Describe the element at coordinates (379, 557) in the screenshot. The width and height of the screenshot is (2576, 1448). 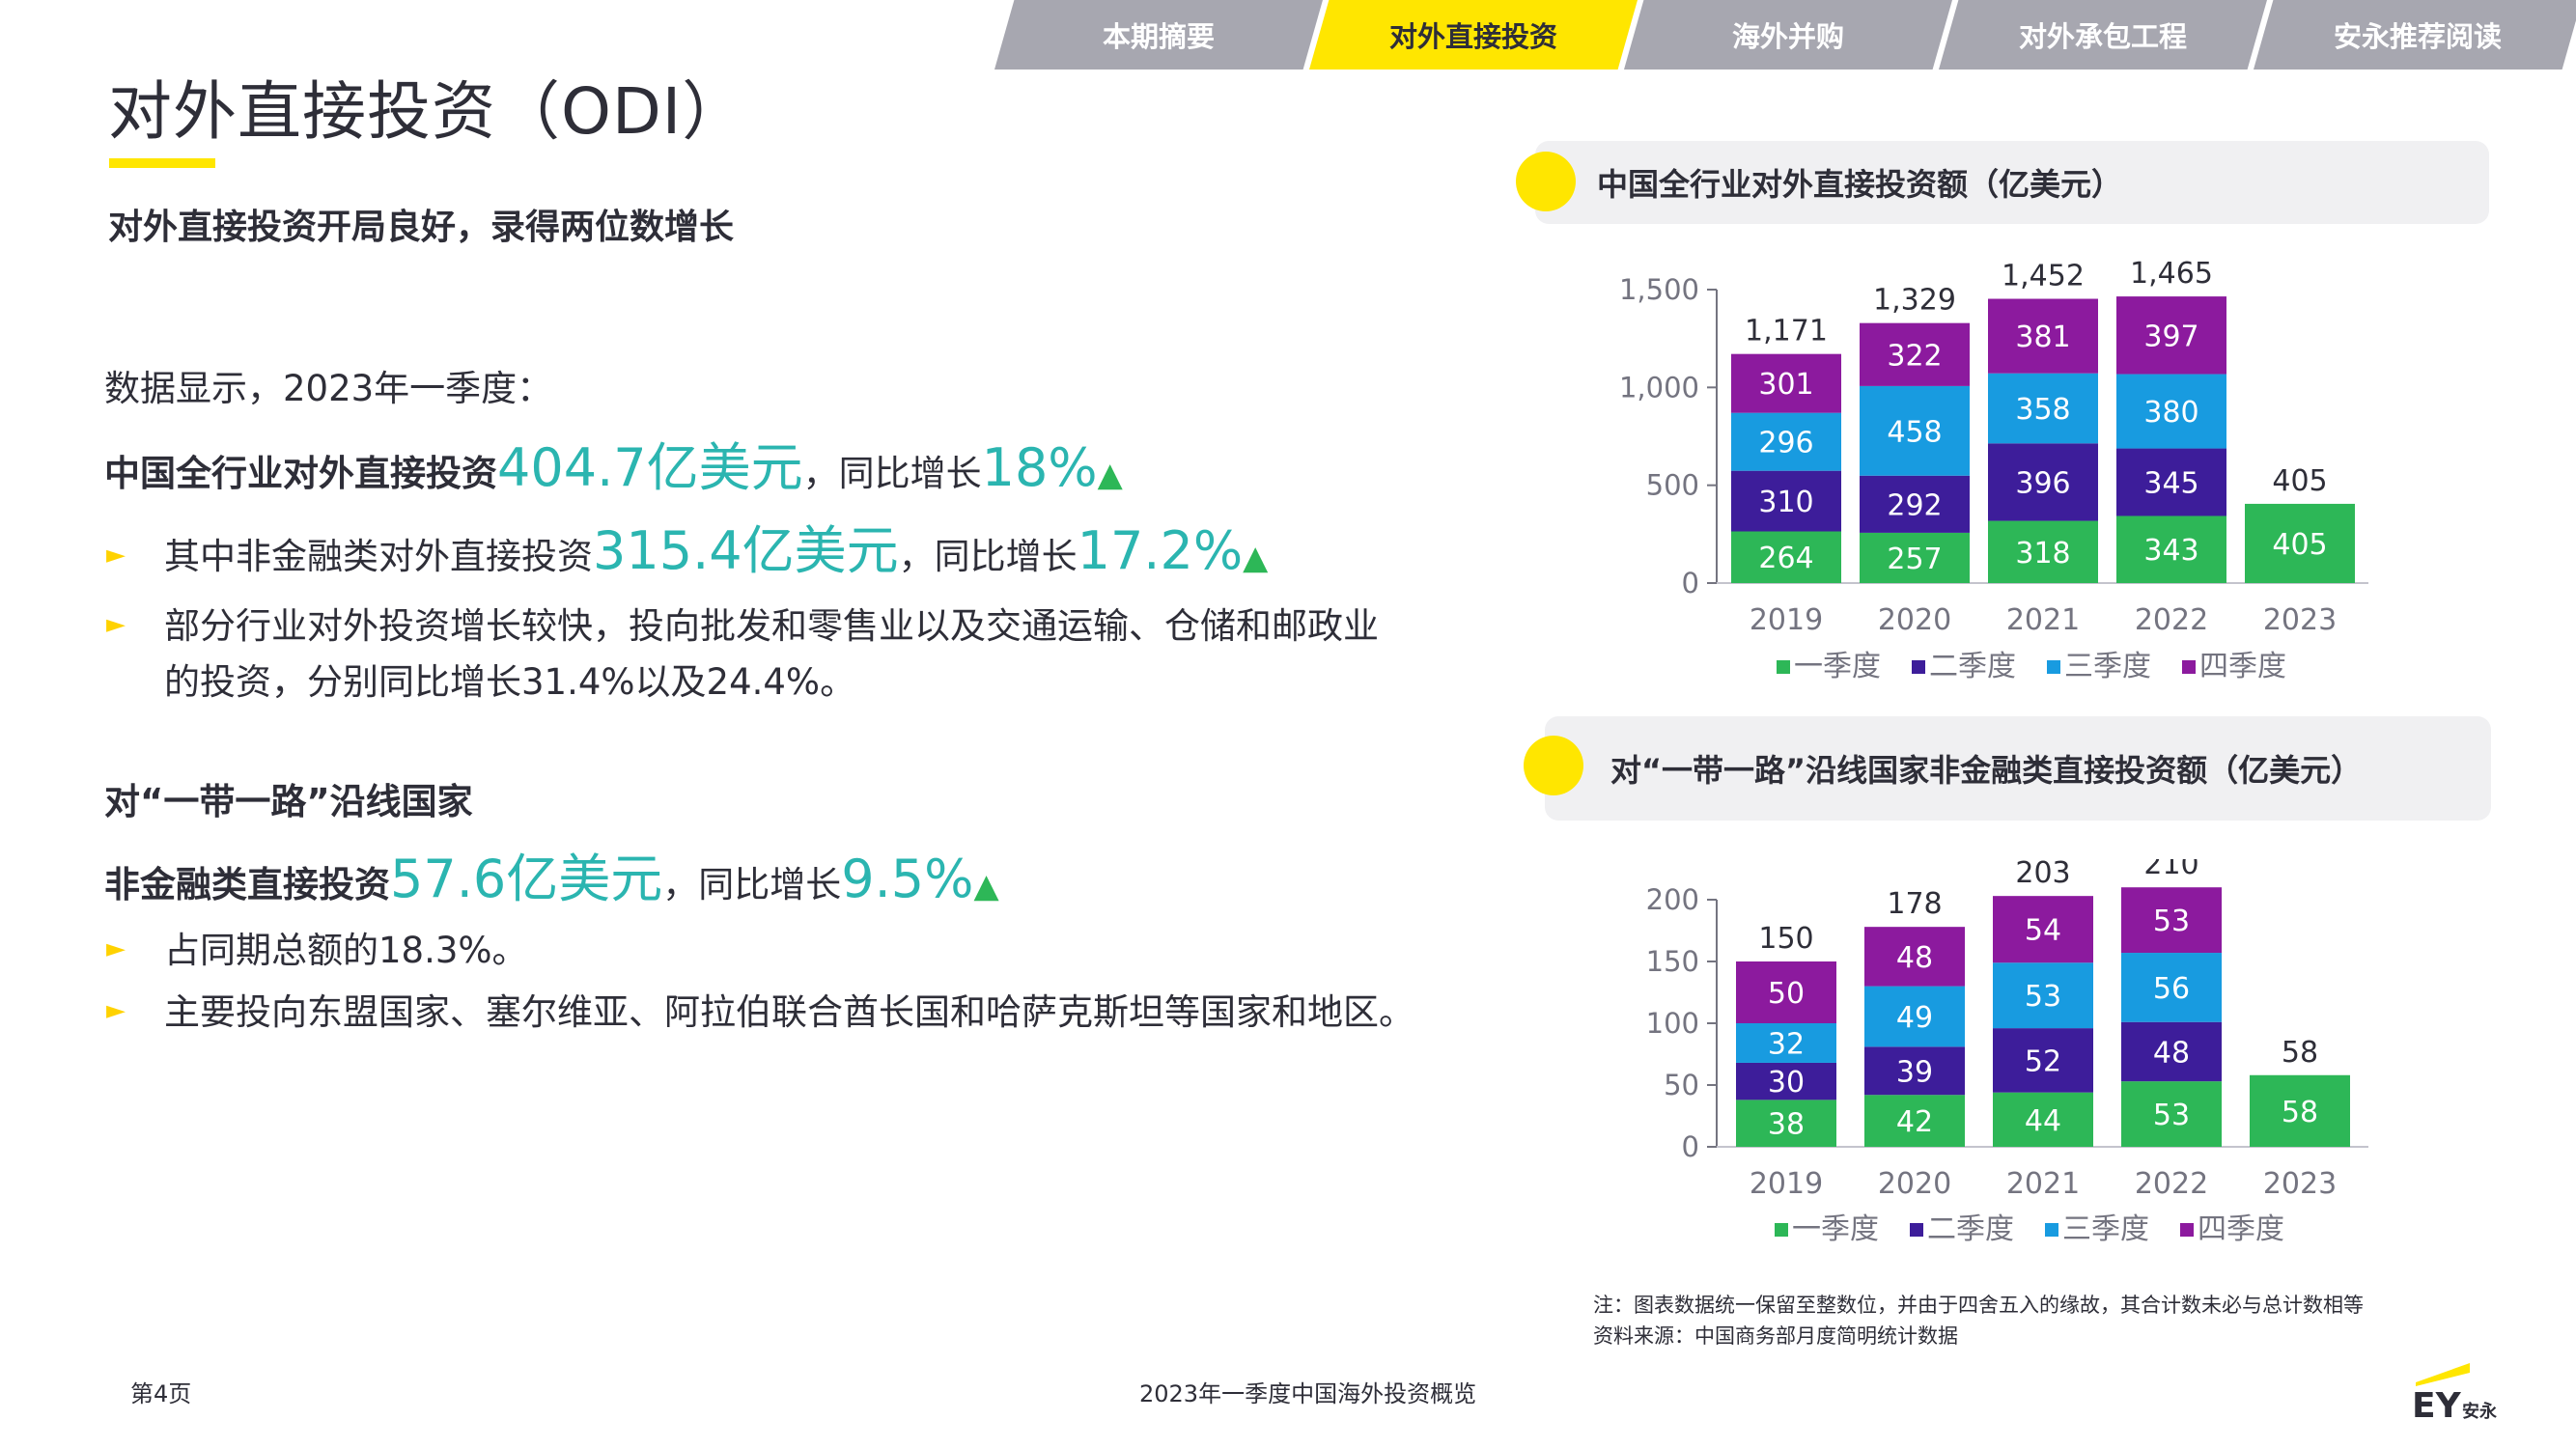
I see `non-financial-label: 其中非金融类对外直接投资` at that location.